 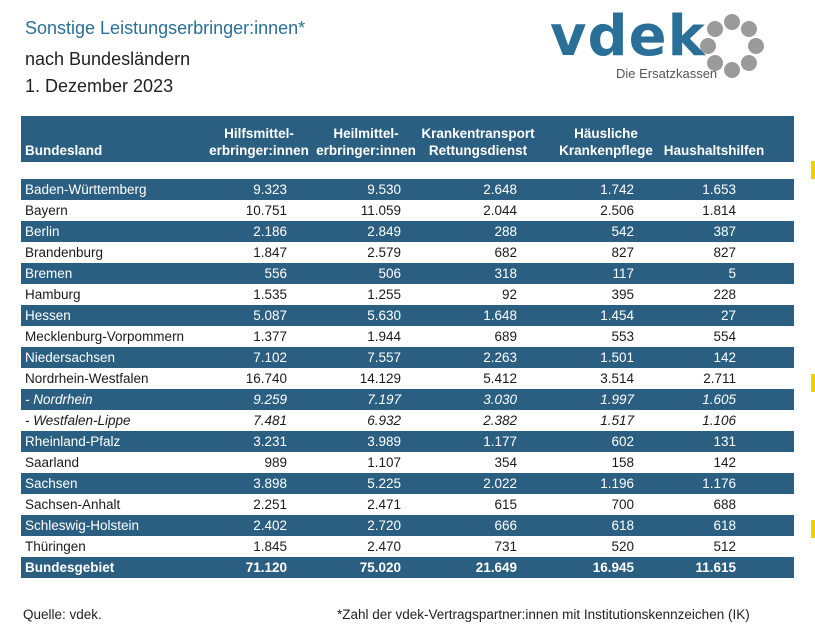 What do you see at coordinates (384, 231) in the screenshot?
I see `table-cell: 2.849` at bounding box center [384, 231].